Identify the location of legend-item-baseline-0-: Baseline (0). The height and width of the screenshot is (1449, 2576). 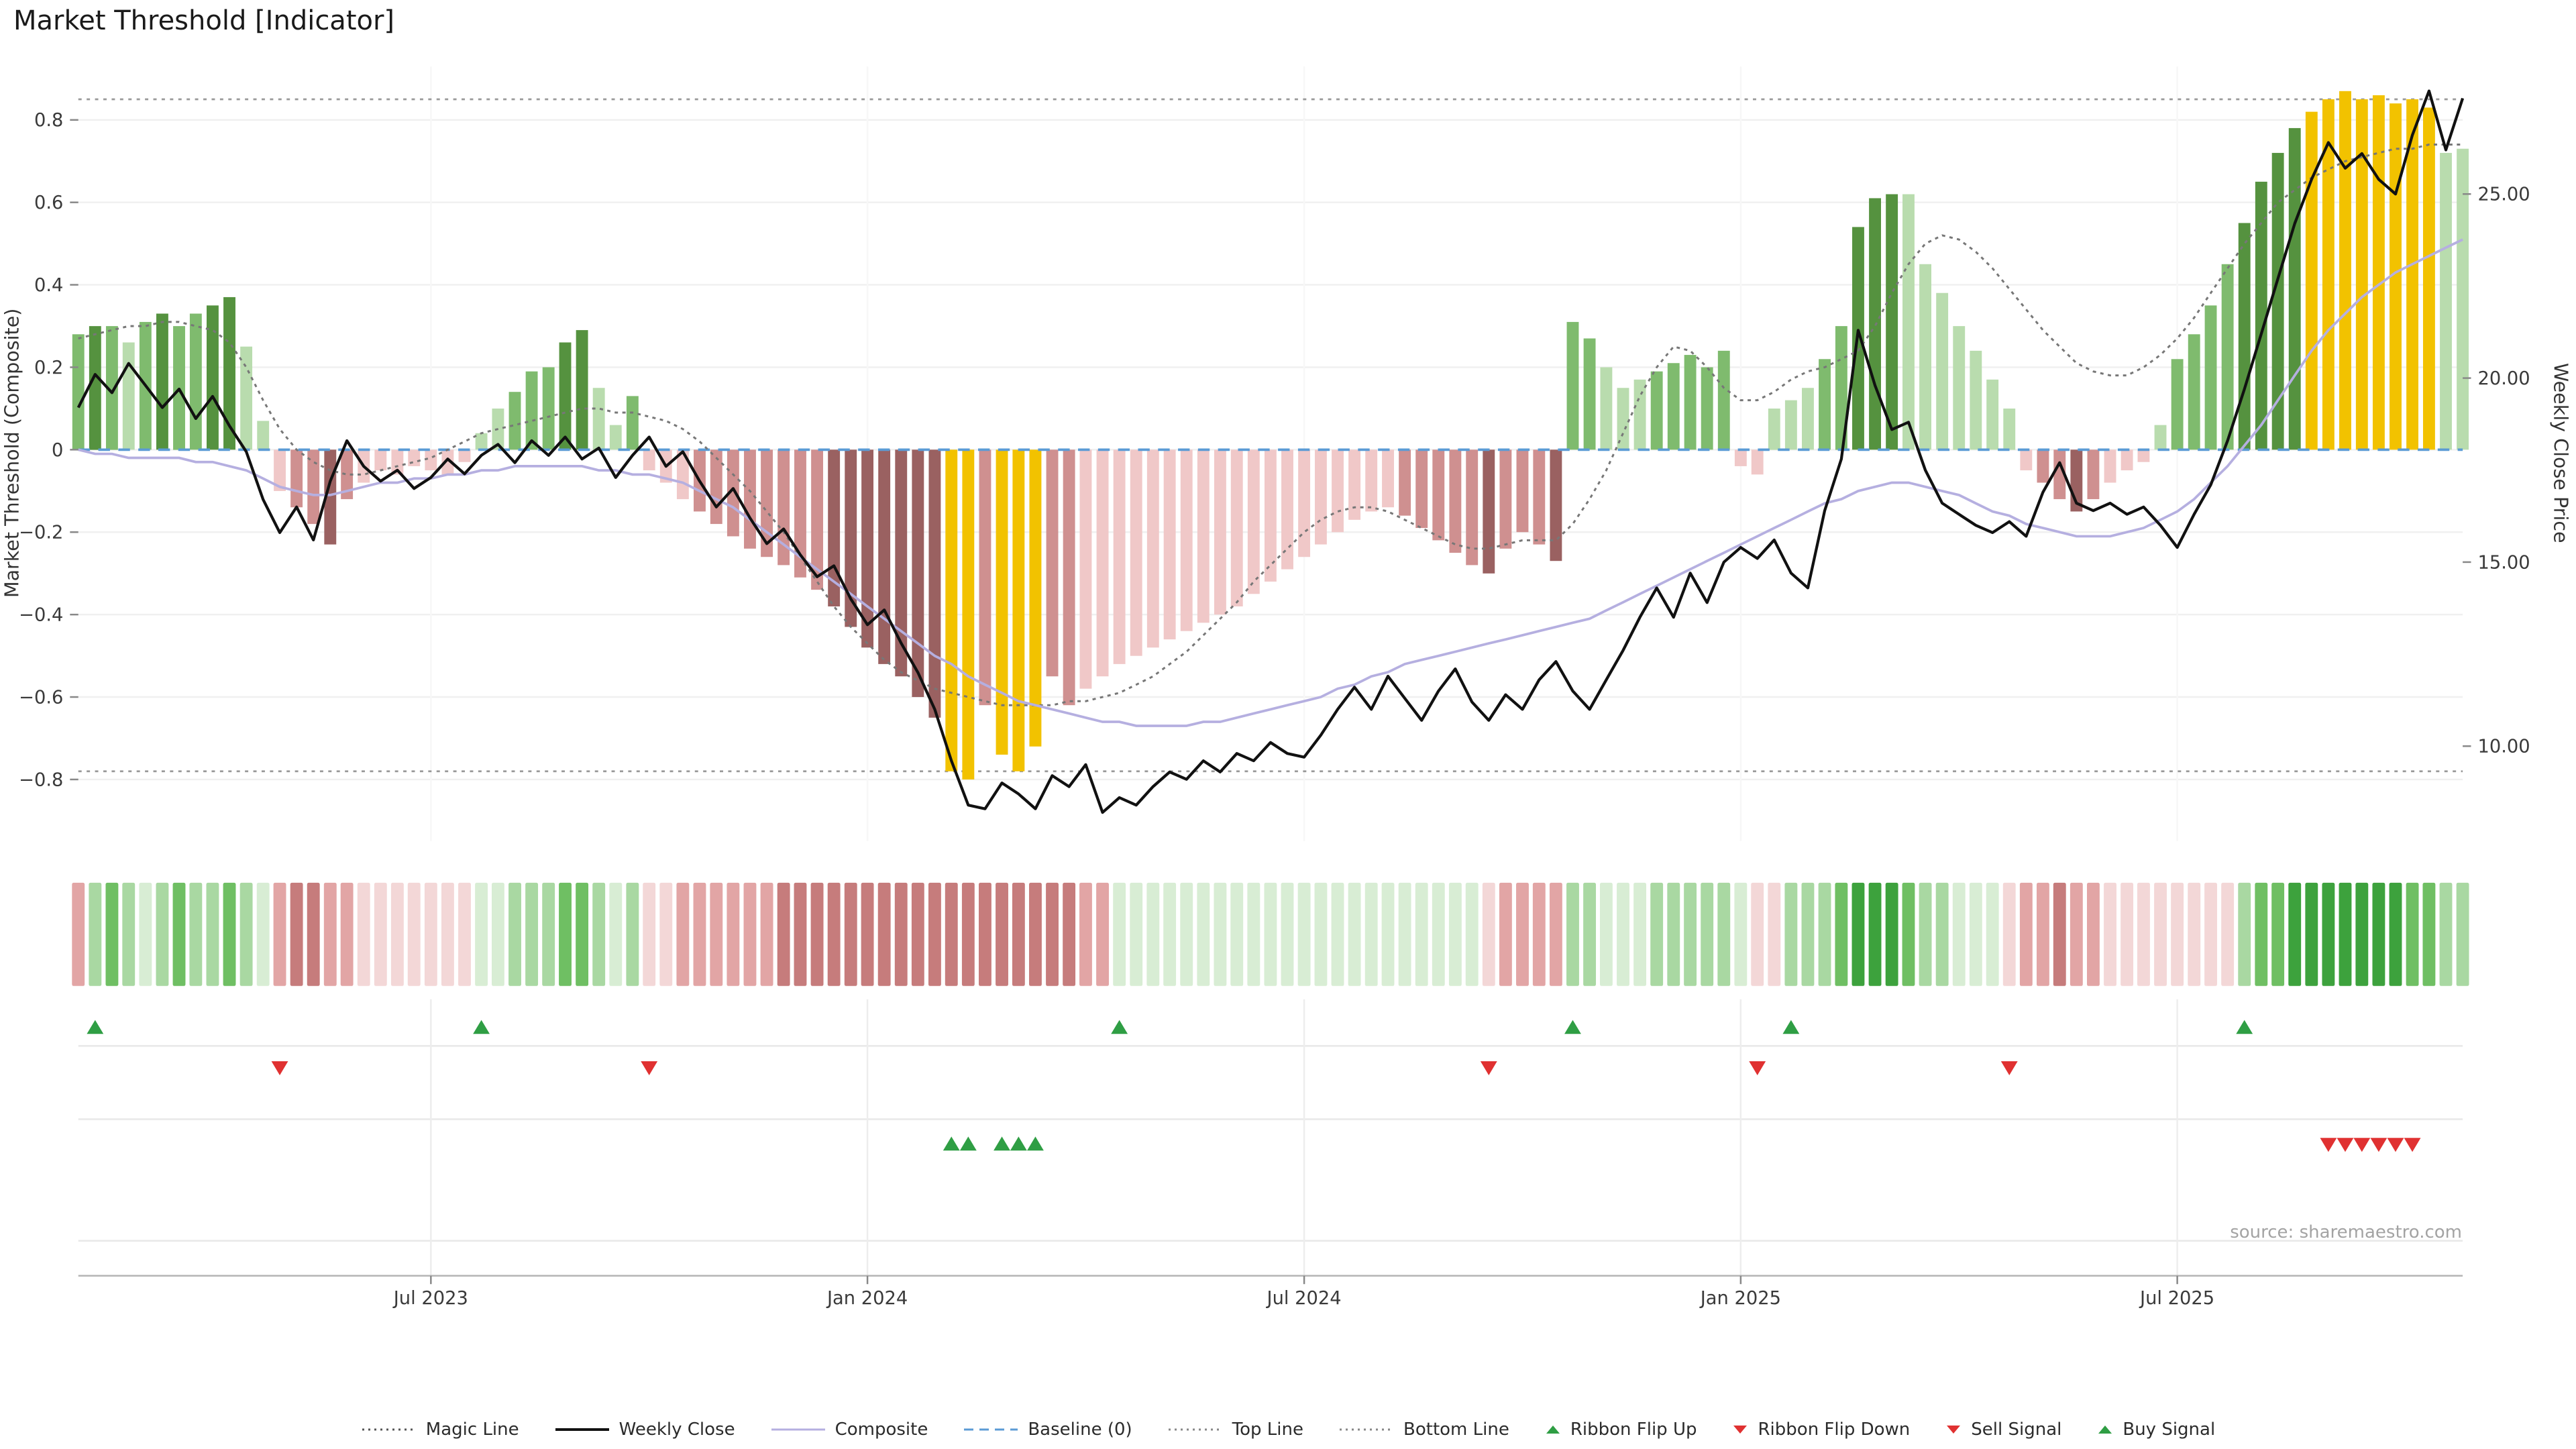
(1047, 1429).